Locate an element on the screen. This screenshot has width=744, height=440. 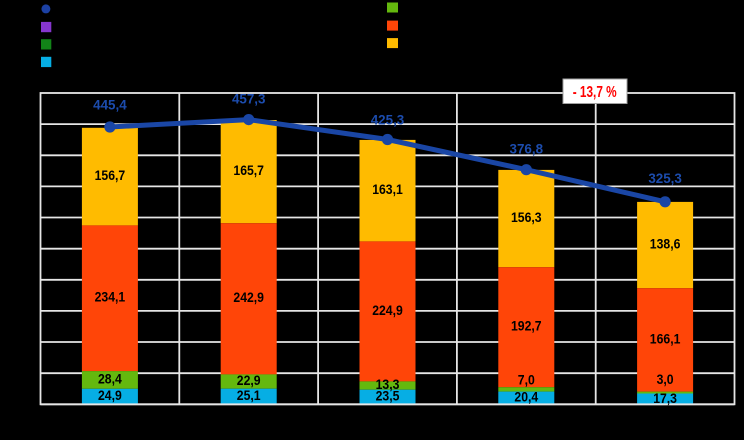
svg-text: 445,4 is located at coordinates (110, 105).